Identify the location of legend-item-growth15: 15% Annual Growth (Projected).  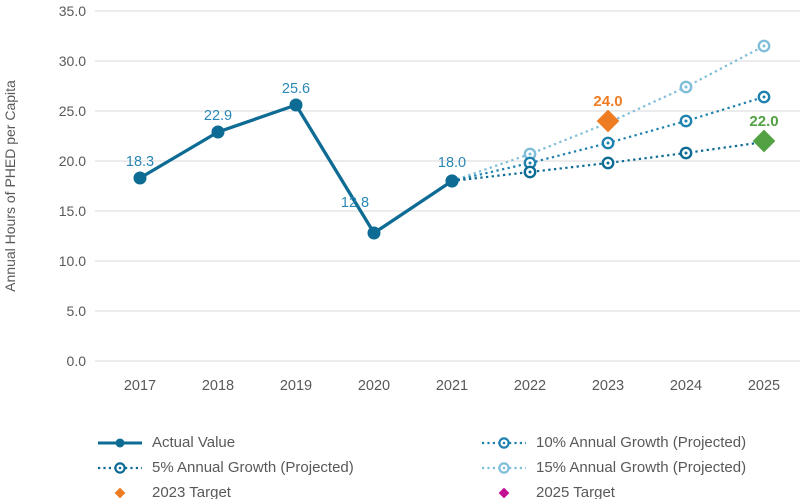
(640, 467).